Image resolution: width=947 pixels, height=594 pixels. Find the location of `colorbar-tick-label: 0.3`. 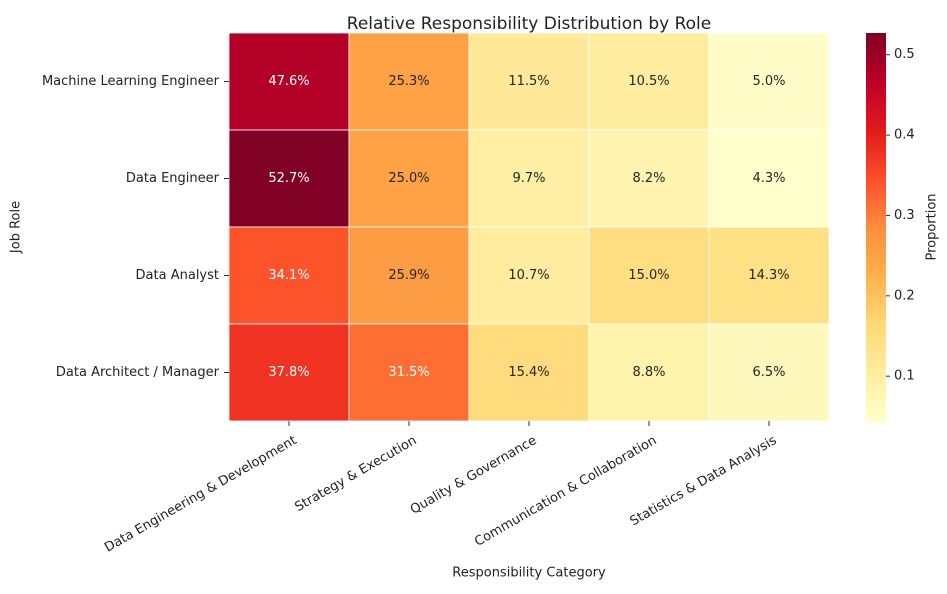

colorbar-tick-label: 0.3 is located at coordinates (904, 215).